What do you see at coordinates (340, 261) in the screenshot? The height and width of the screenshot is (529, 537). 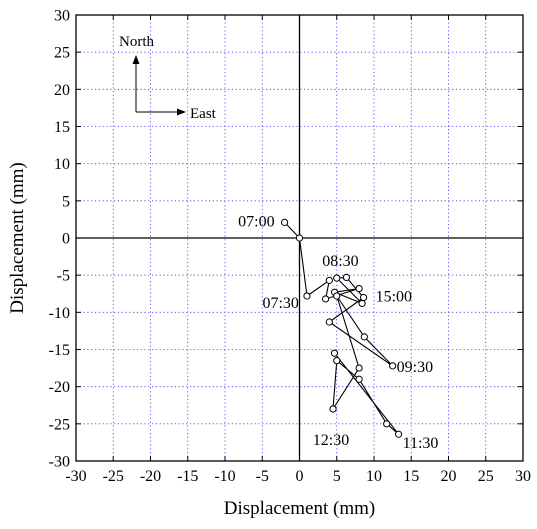 I see `time-label: 08:30` at bounding box center [340, 261].